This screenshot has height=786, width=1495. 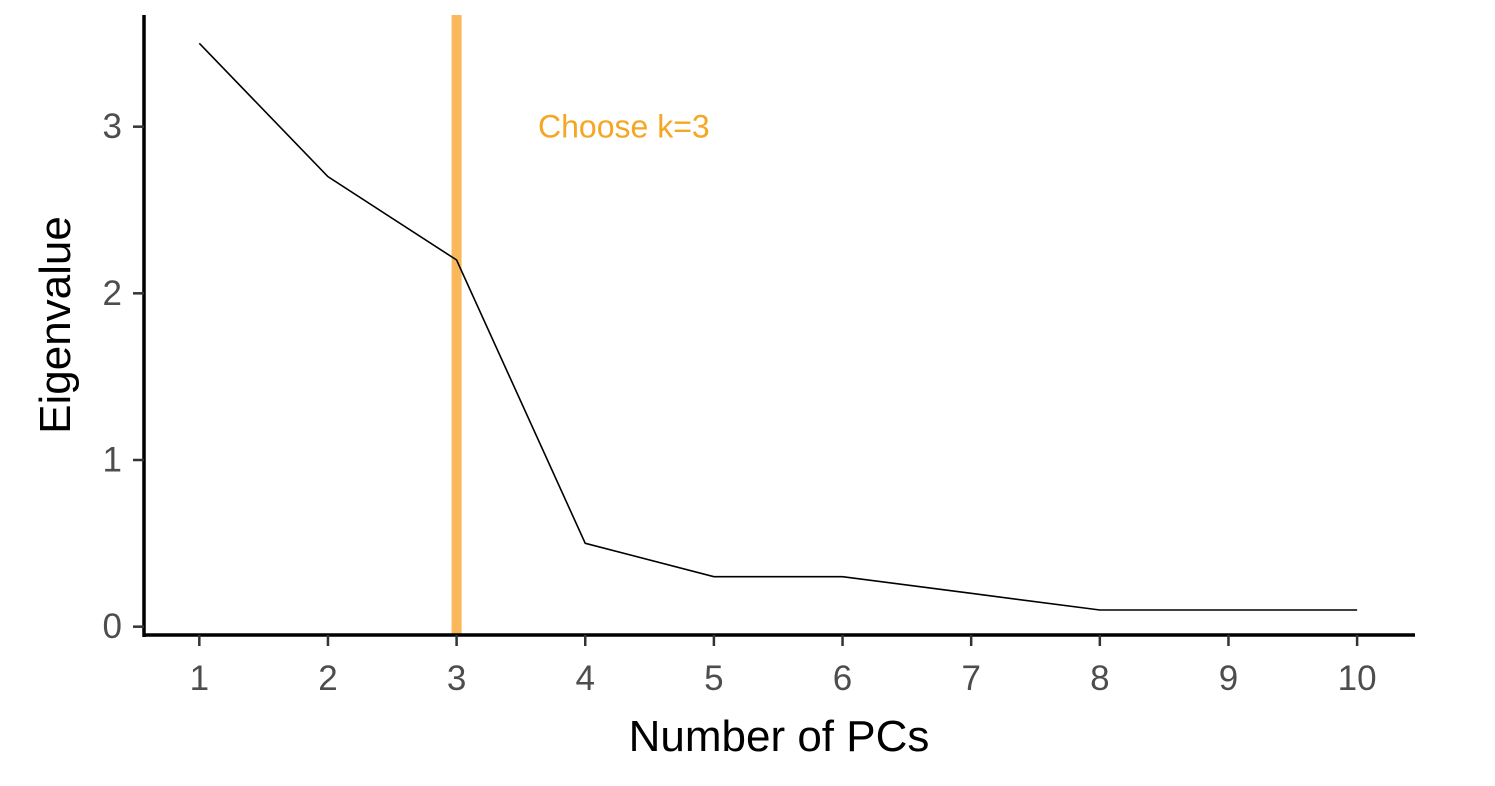 I want to click on y-tick-label: 2, so click(x=112, y=293).